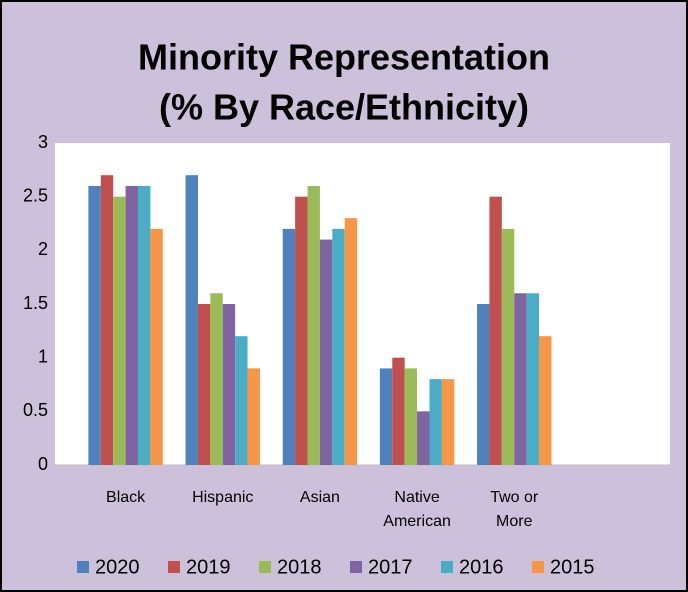 This screenshot has height=592, width=688. What do you see at coordinates (344, 107) in the screenshot?
I see `chart-title: (% By Race/Ethnicity)` at bounding box center [344, 107].